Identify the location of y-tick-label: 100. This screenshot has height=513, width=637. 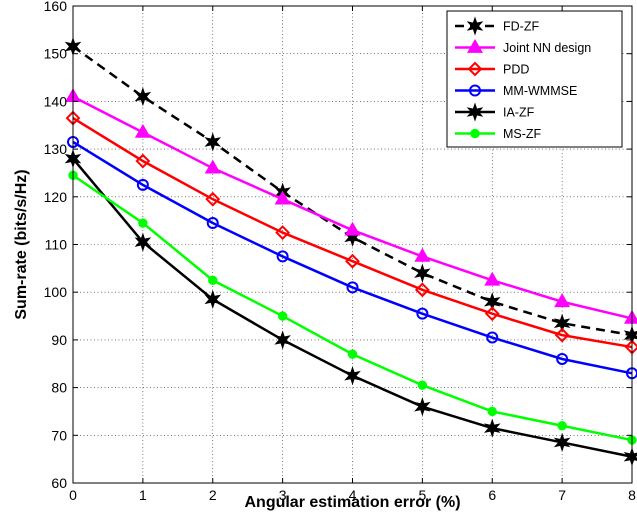
(56, 292).